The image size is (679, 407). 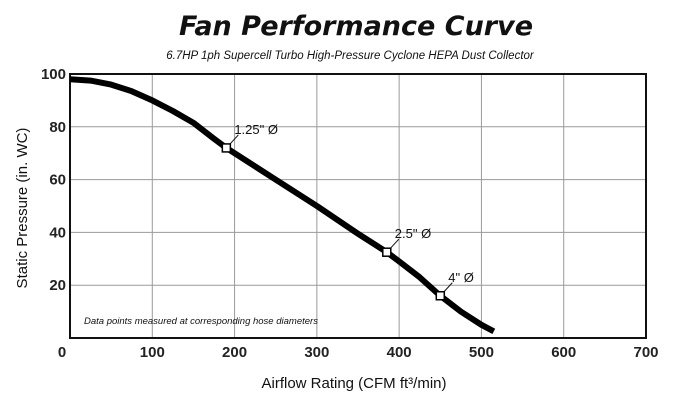 I want to click on y-tick-label: 40, so click(x=57, y=232).